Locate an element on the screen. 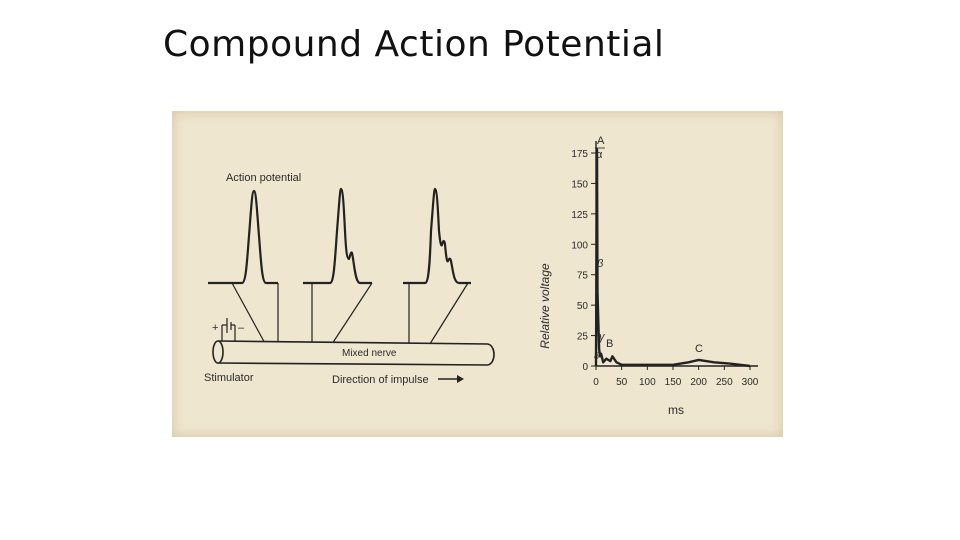  compound-action-potential-line is located at coordinates (672, 258).